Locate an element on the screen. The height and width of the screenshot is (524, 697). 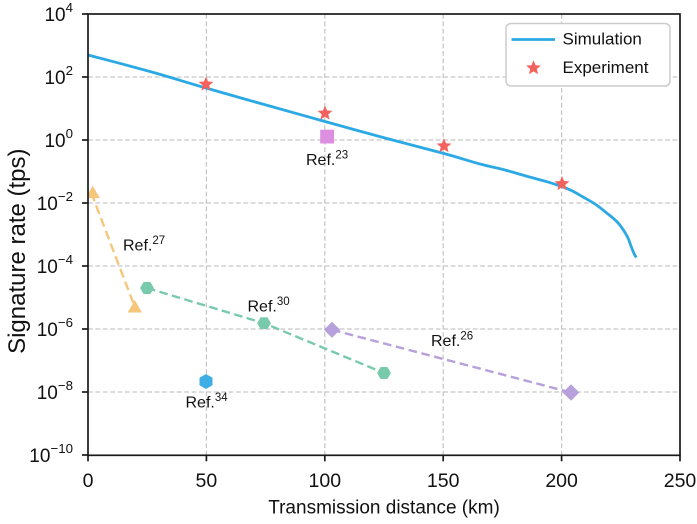
svg-text: 50 is located at coordinates (207, 481).